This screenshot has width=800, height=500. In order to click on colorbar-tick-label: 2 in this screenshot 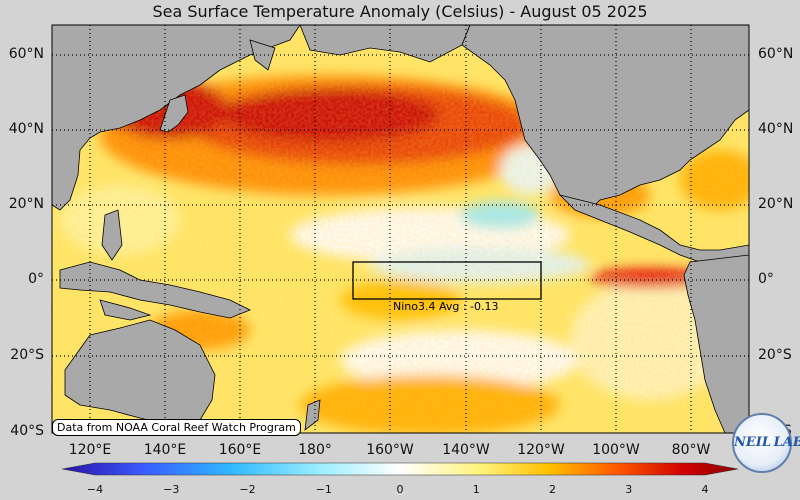, I will do `click(552, 489)`.